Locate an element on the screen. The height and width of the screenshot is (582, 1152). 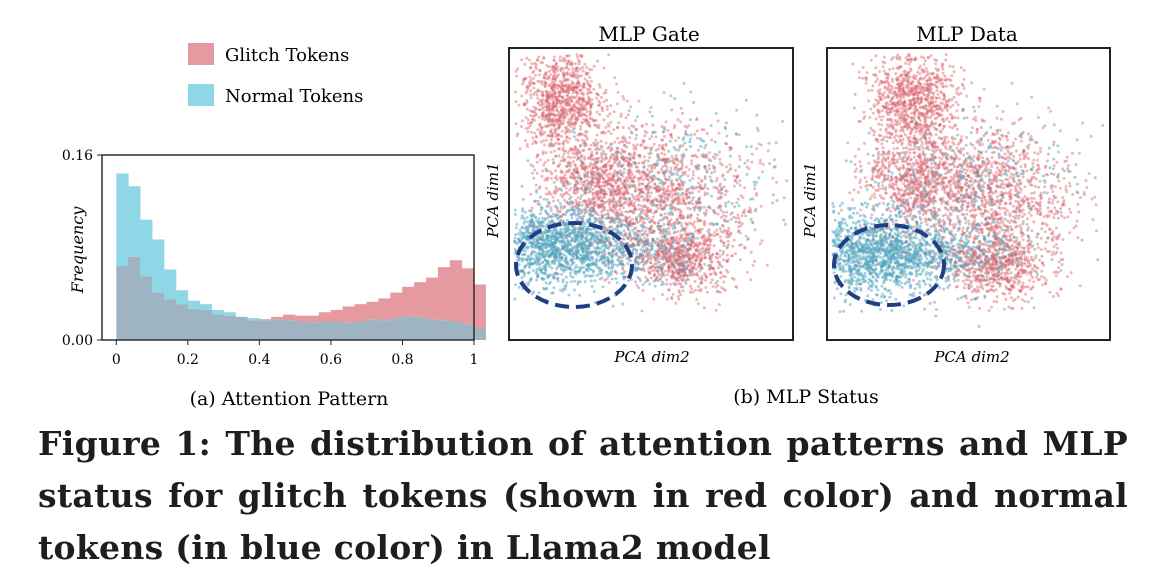
histogram-bars is located at coordinates (301, 256).